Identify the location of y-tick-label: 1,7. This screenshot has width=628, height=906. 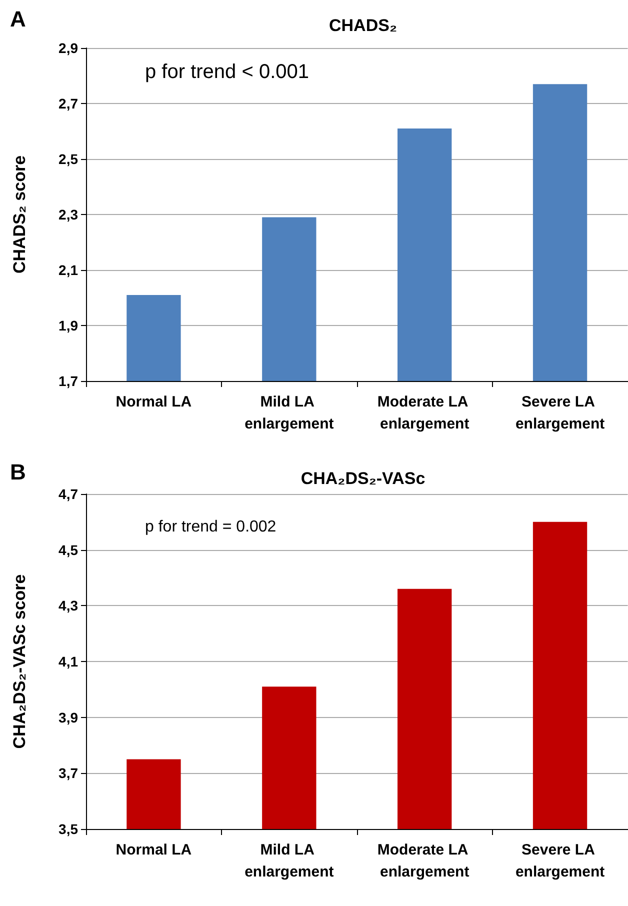
(68, 381).